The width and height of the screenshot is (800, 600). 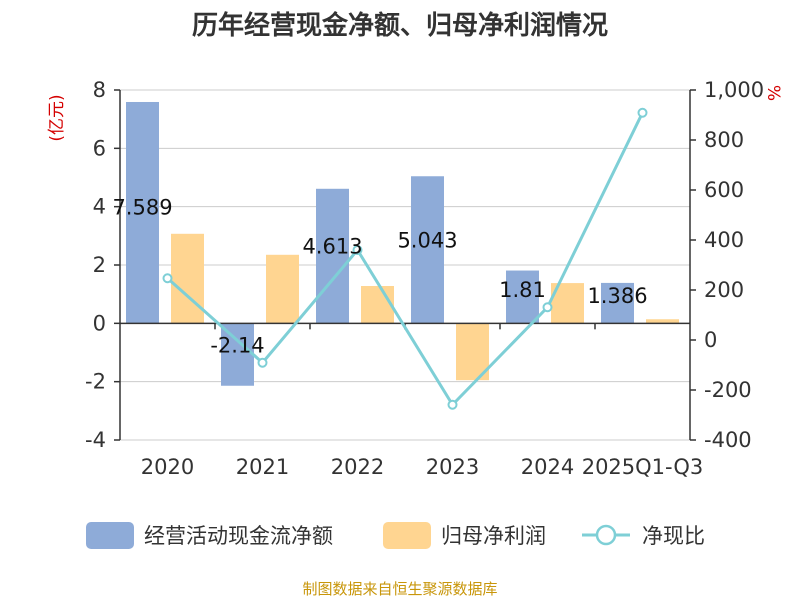 What do you see at coordinates (728, 440) in the screenshot?
I see `right-axis-tick-label: -400` at bounding box center [728, 440].